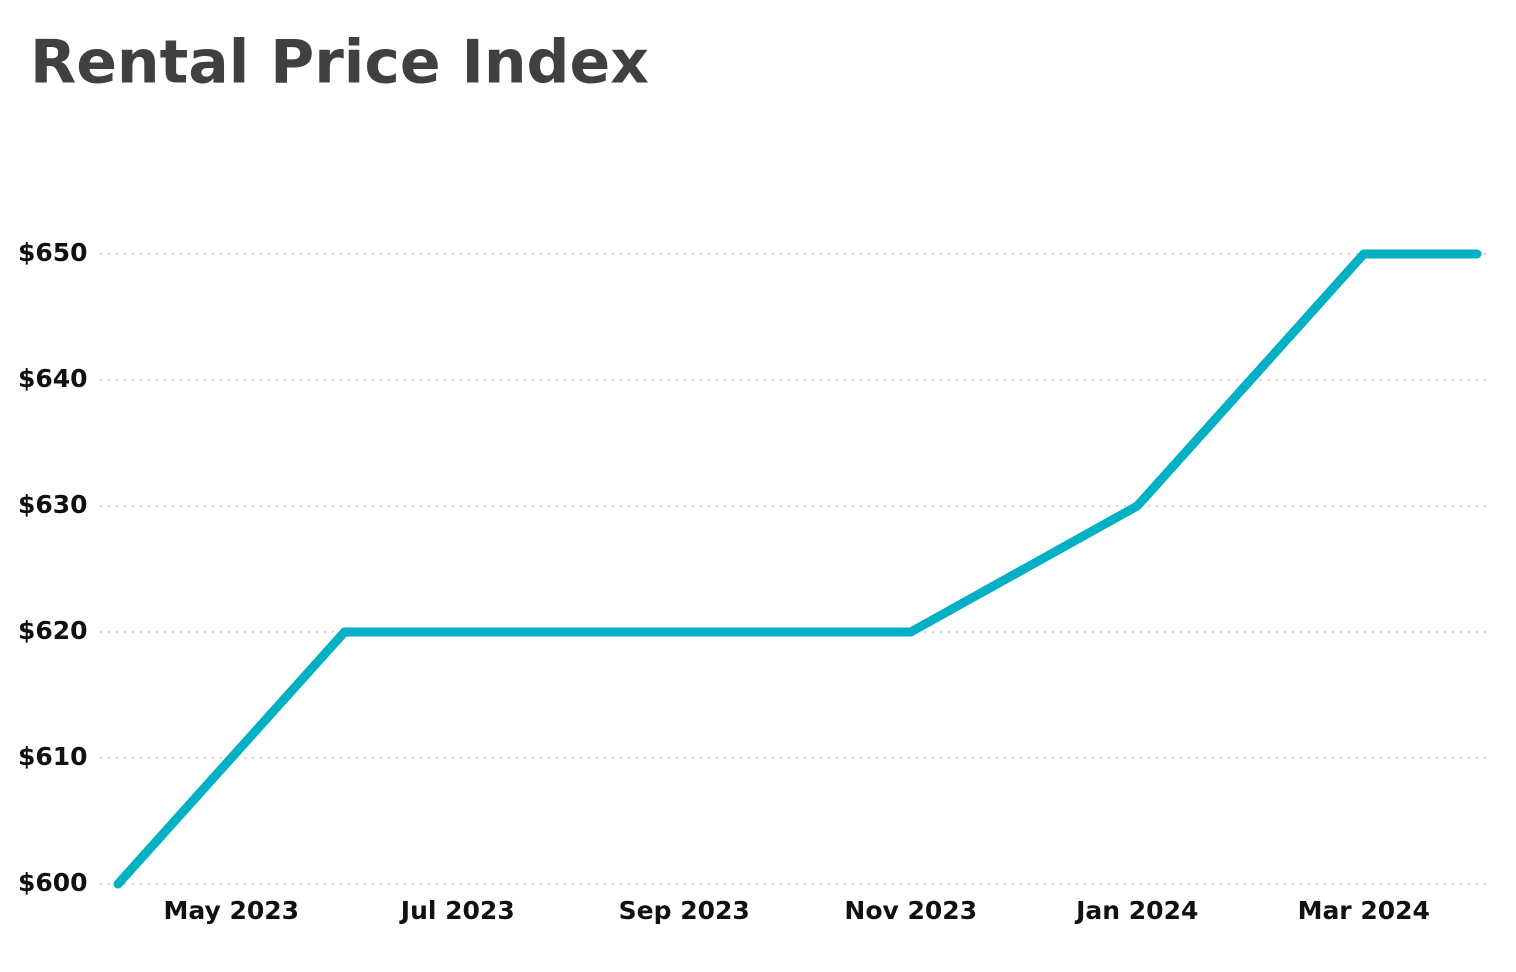 The height and width of the screenshot is (972, 1516). Describe the element at coordinates (684, 910) in the screenshot. I see `x-tick-label: Sep 2023` at that location.